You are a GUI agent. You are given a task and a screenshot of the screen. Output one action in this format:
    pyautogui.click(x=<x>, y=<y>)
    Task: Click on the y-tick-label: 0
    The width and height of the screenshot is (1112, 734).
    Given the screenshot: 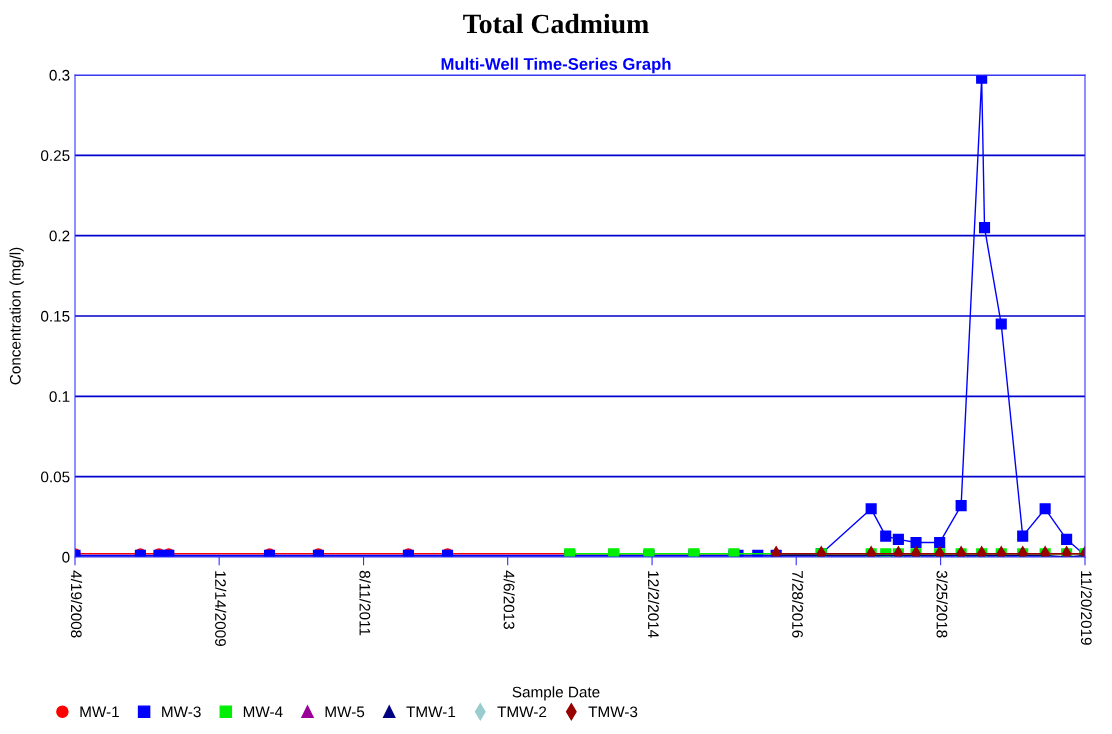 What is the action you would take?
    pyautogui.click(x=66, y=557)
    